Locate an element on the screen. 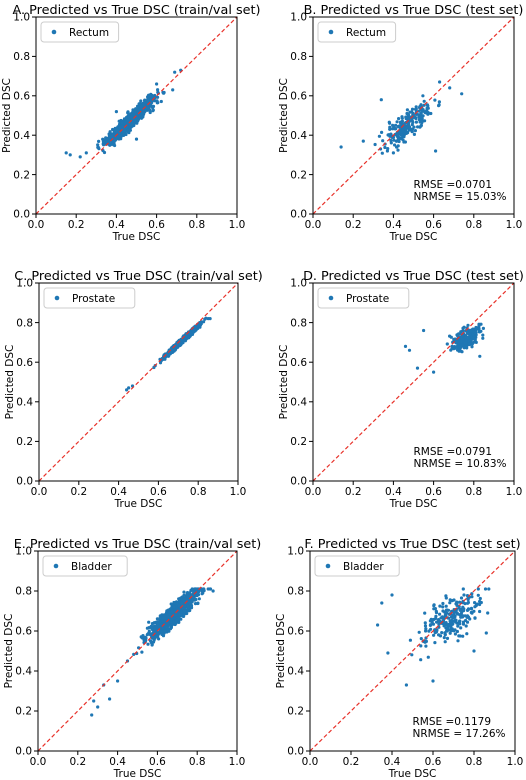  legend: Prostate is located at coordinates (89, 298).